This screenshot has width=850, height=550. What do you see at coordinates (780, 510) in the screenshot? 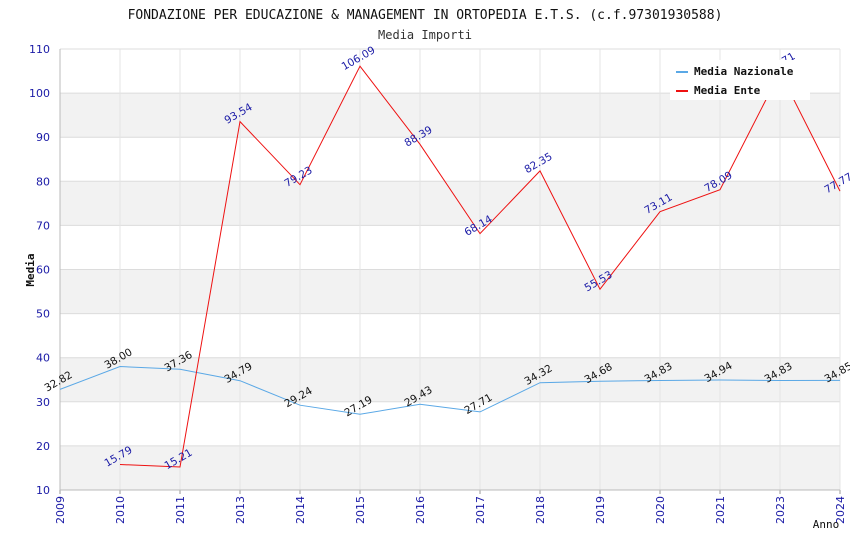
I see `x-tick-label: 2023` at bounding box center [780, 510].